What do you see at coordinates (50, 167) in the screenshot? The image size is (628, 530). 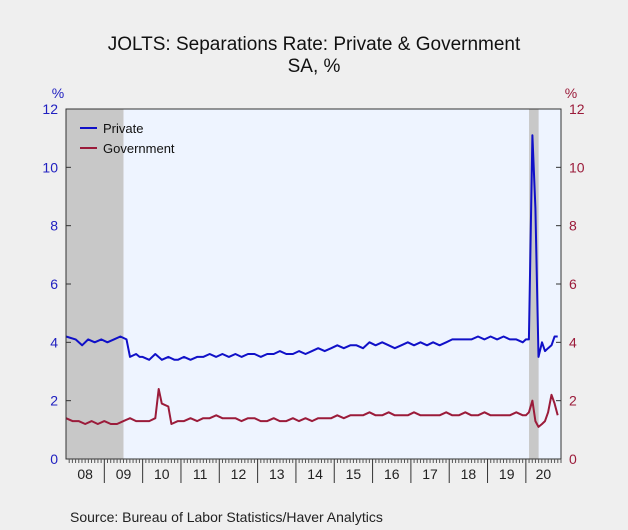 I see `left-tick-label: 10` at bounding box center [50, 167].